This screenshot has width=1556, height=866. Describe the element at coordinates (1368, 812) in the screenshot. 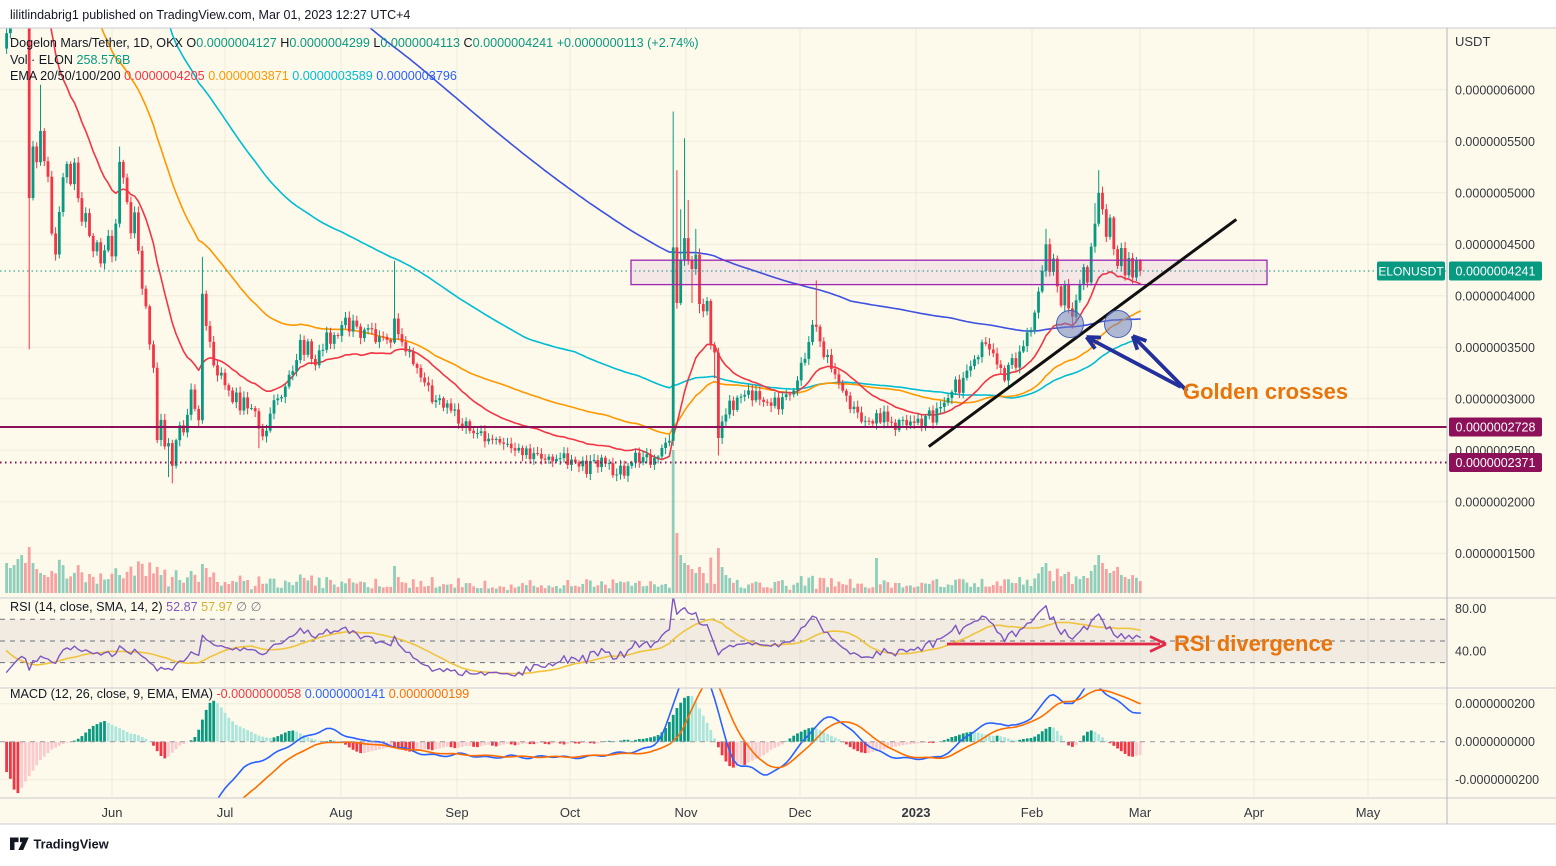

I see `svg-text: May` at that location.